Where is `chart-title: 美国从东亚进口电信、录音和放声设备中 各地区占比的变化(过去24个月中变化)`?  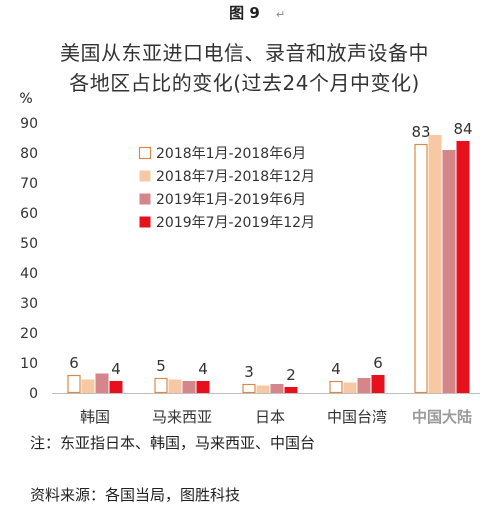
chart-title: 美国从东亚进口电信、录音和放声设备中 各地区占比的变化(过去24个月中变化) is located at coordinates (244, 68).